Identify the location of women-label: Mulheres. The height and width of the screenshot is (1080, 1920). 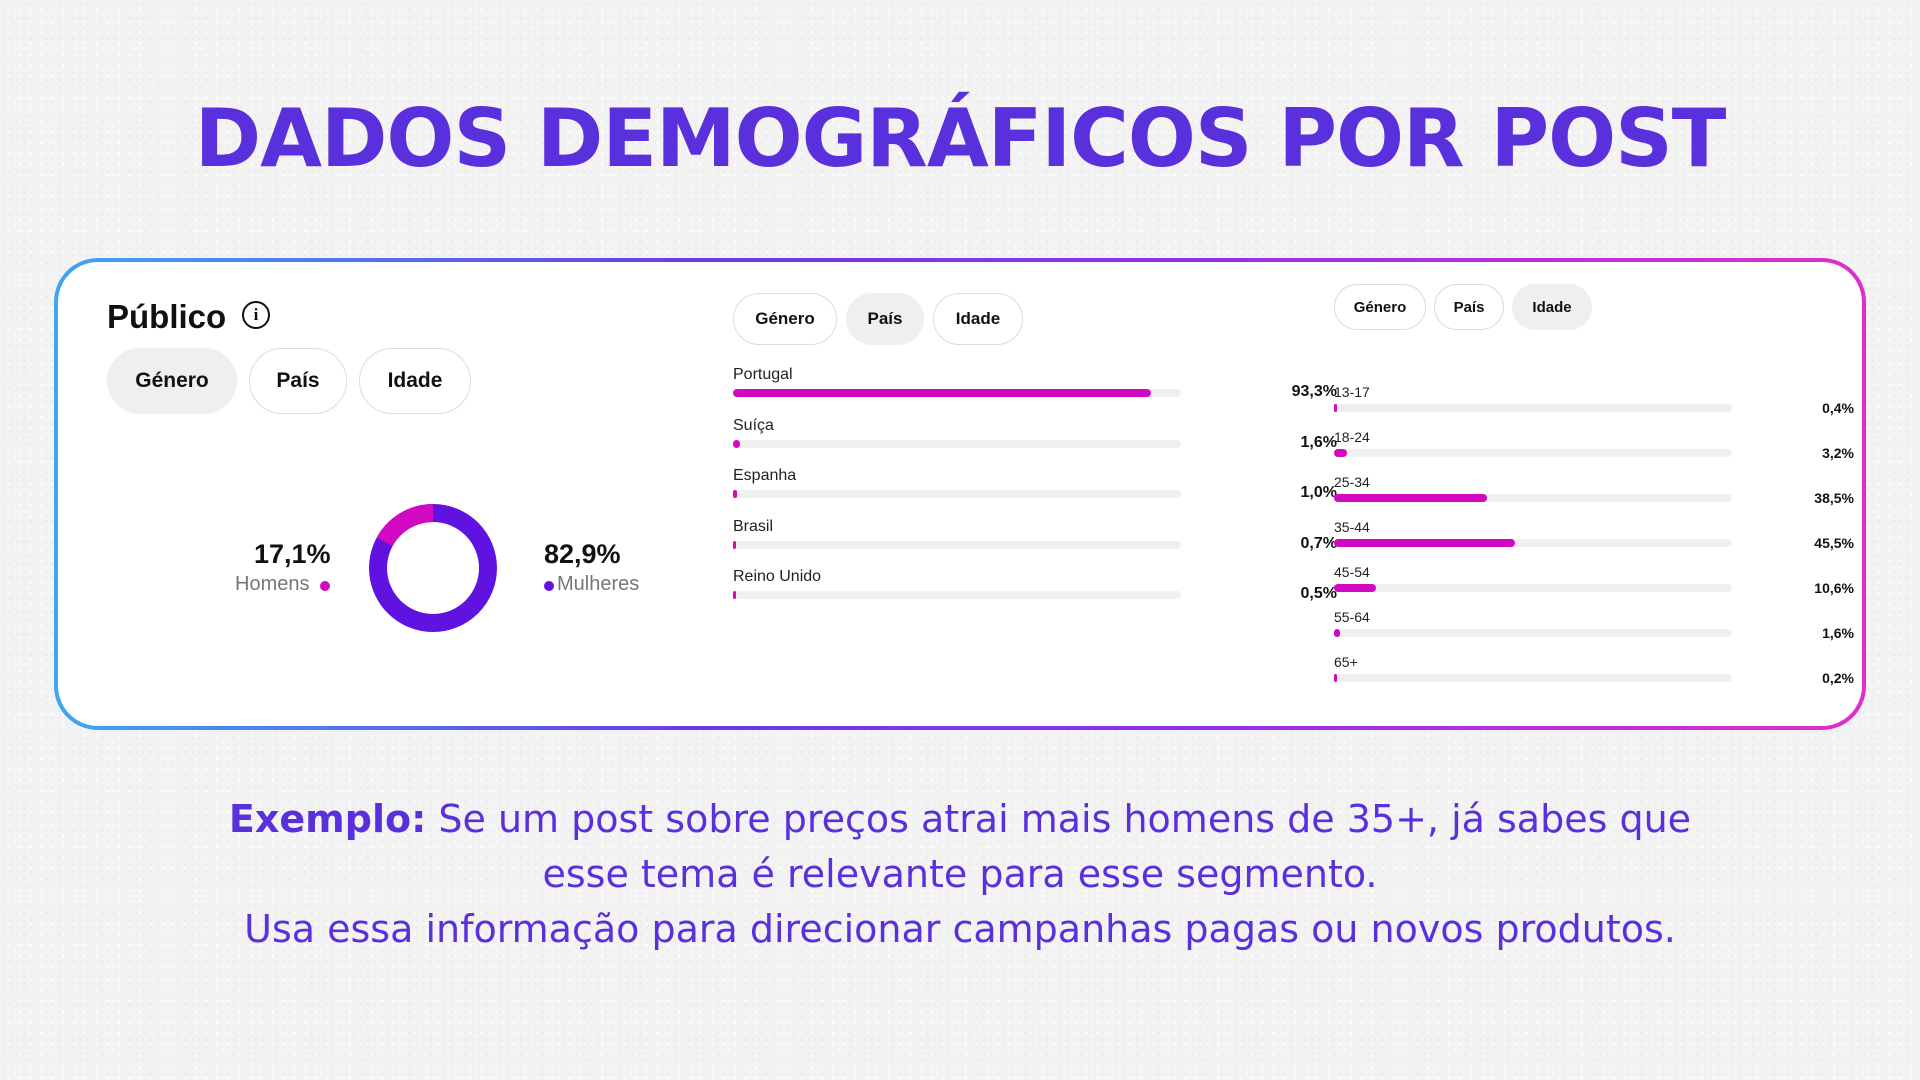
(598, 584).